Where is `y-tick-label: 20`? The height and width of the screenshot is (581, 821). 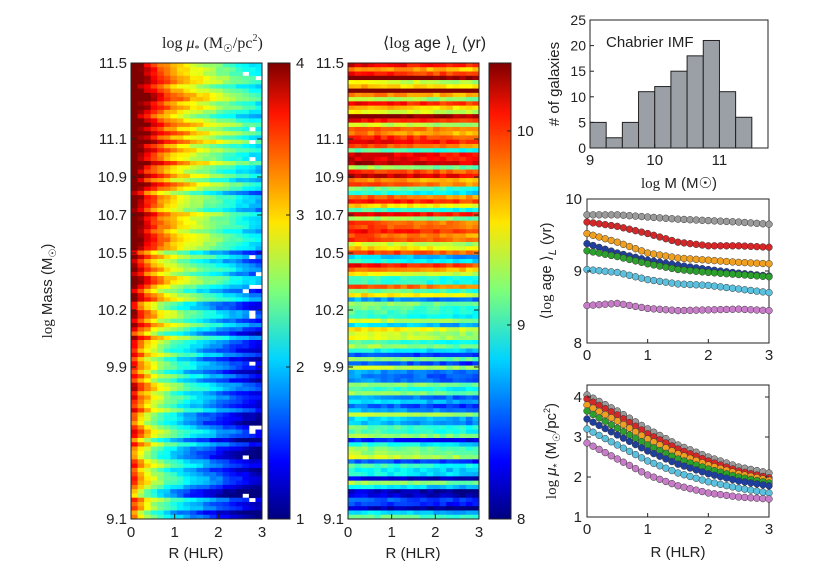
y-tick-label: 20 is located at coordinates (578, 46).